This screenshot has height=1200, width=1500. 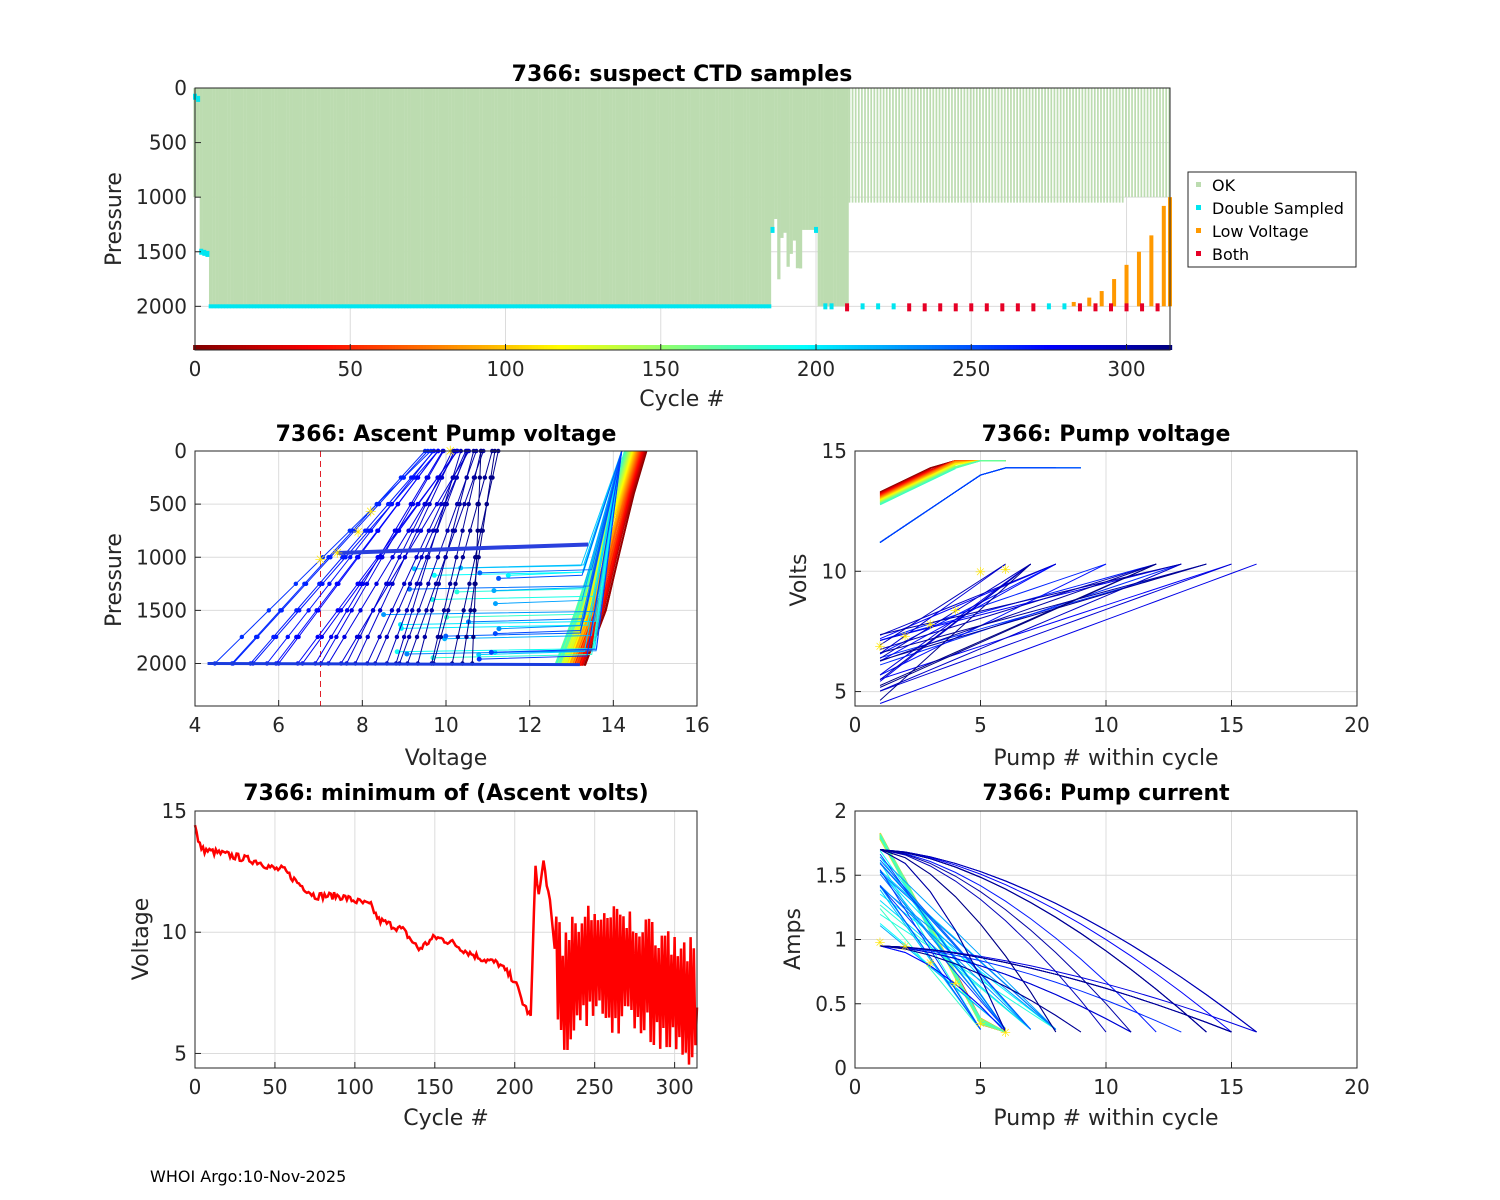 I want to click on x-tick-label: 16, so click(x=696, y=725).